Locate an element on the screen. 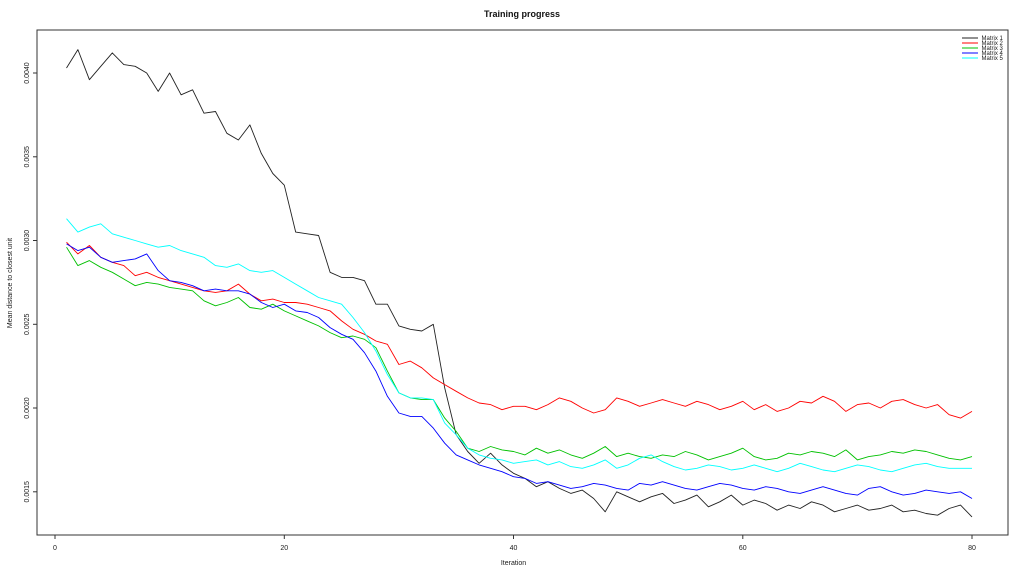 The image size is (1024, 576). x-tick-label: 0 is located at coordinates (55, 548).